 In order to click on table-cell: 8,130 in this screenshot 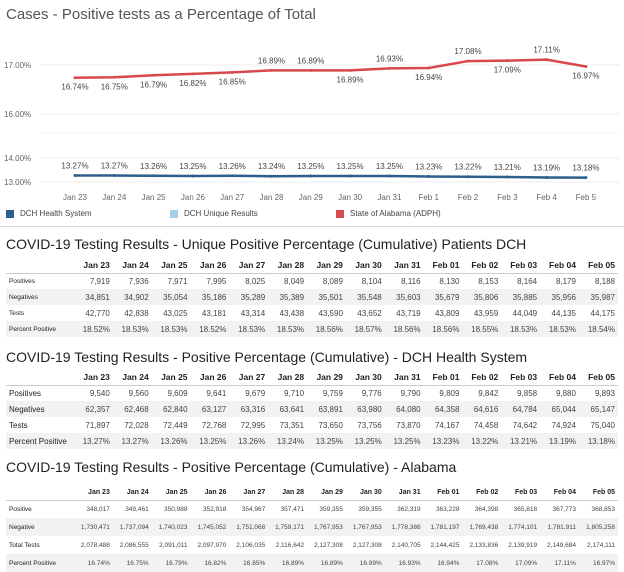, I will do `click(449, 281)`.